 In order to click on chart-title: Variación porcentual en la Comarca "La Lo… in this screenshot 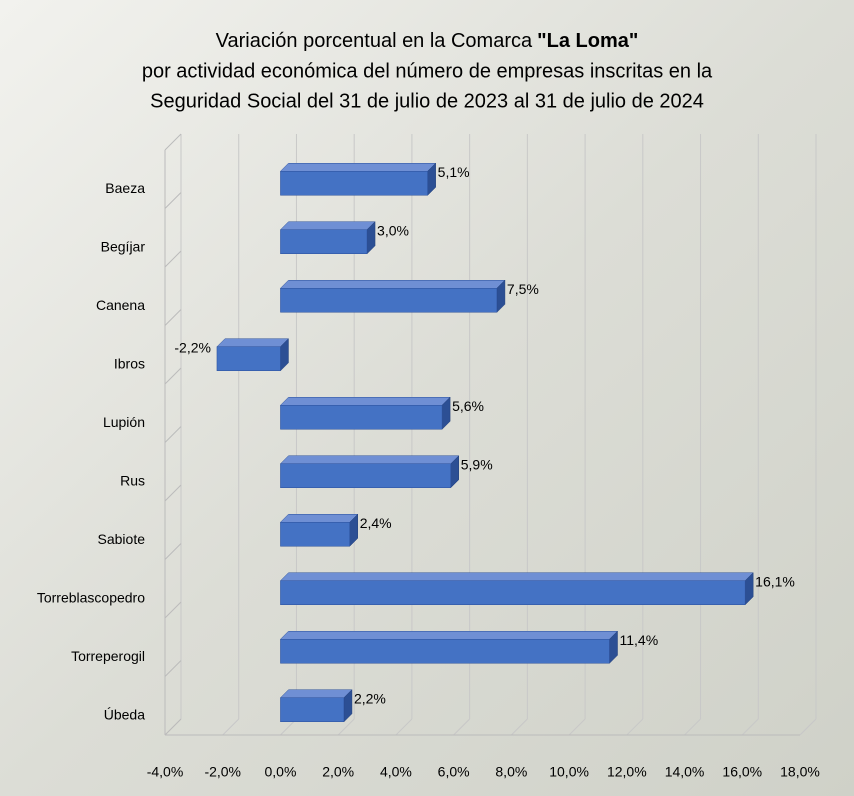, I will do `click(427, 41)`.